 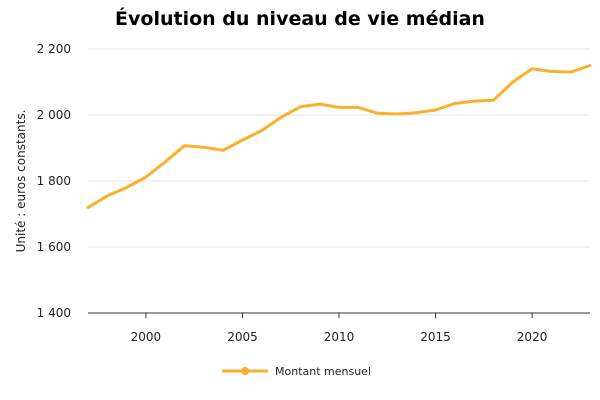 What do you see at coordinates (54, 49) in the screenshot?
I see `y-tick-label: 2 200` at bounding box center [54, 49].